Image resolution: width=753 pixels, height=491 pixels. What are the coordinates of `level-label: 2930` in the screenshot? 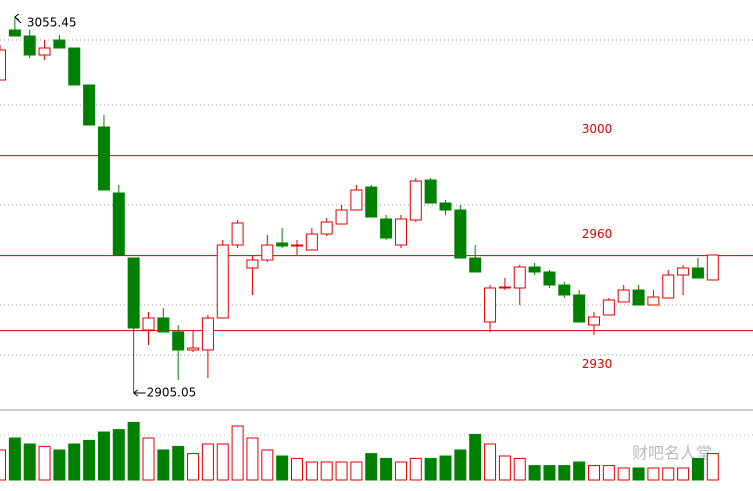 It's located at (597, 364).